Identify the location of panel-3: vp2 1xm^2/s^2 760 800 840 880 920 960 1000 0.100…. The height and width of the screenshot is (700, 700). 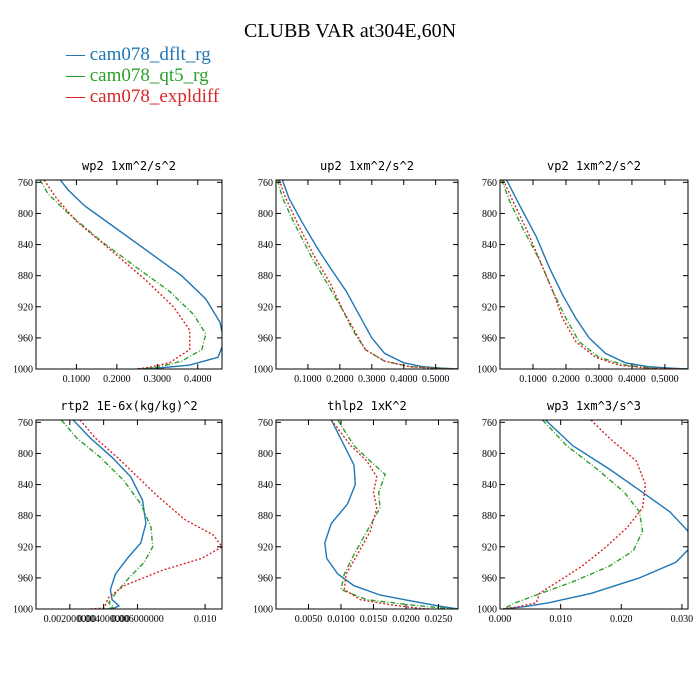
(583, 272).